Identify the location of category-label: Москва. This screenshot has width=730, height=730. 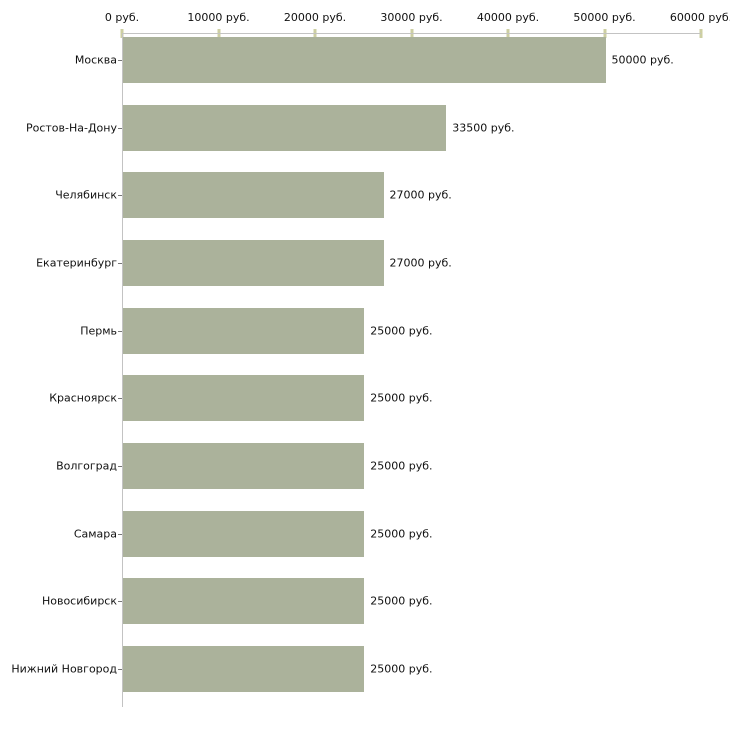
(95, 60).